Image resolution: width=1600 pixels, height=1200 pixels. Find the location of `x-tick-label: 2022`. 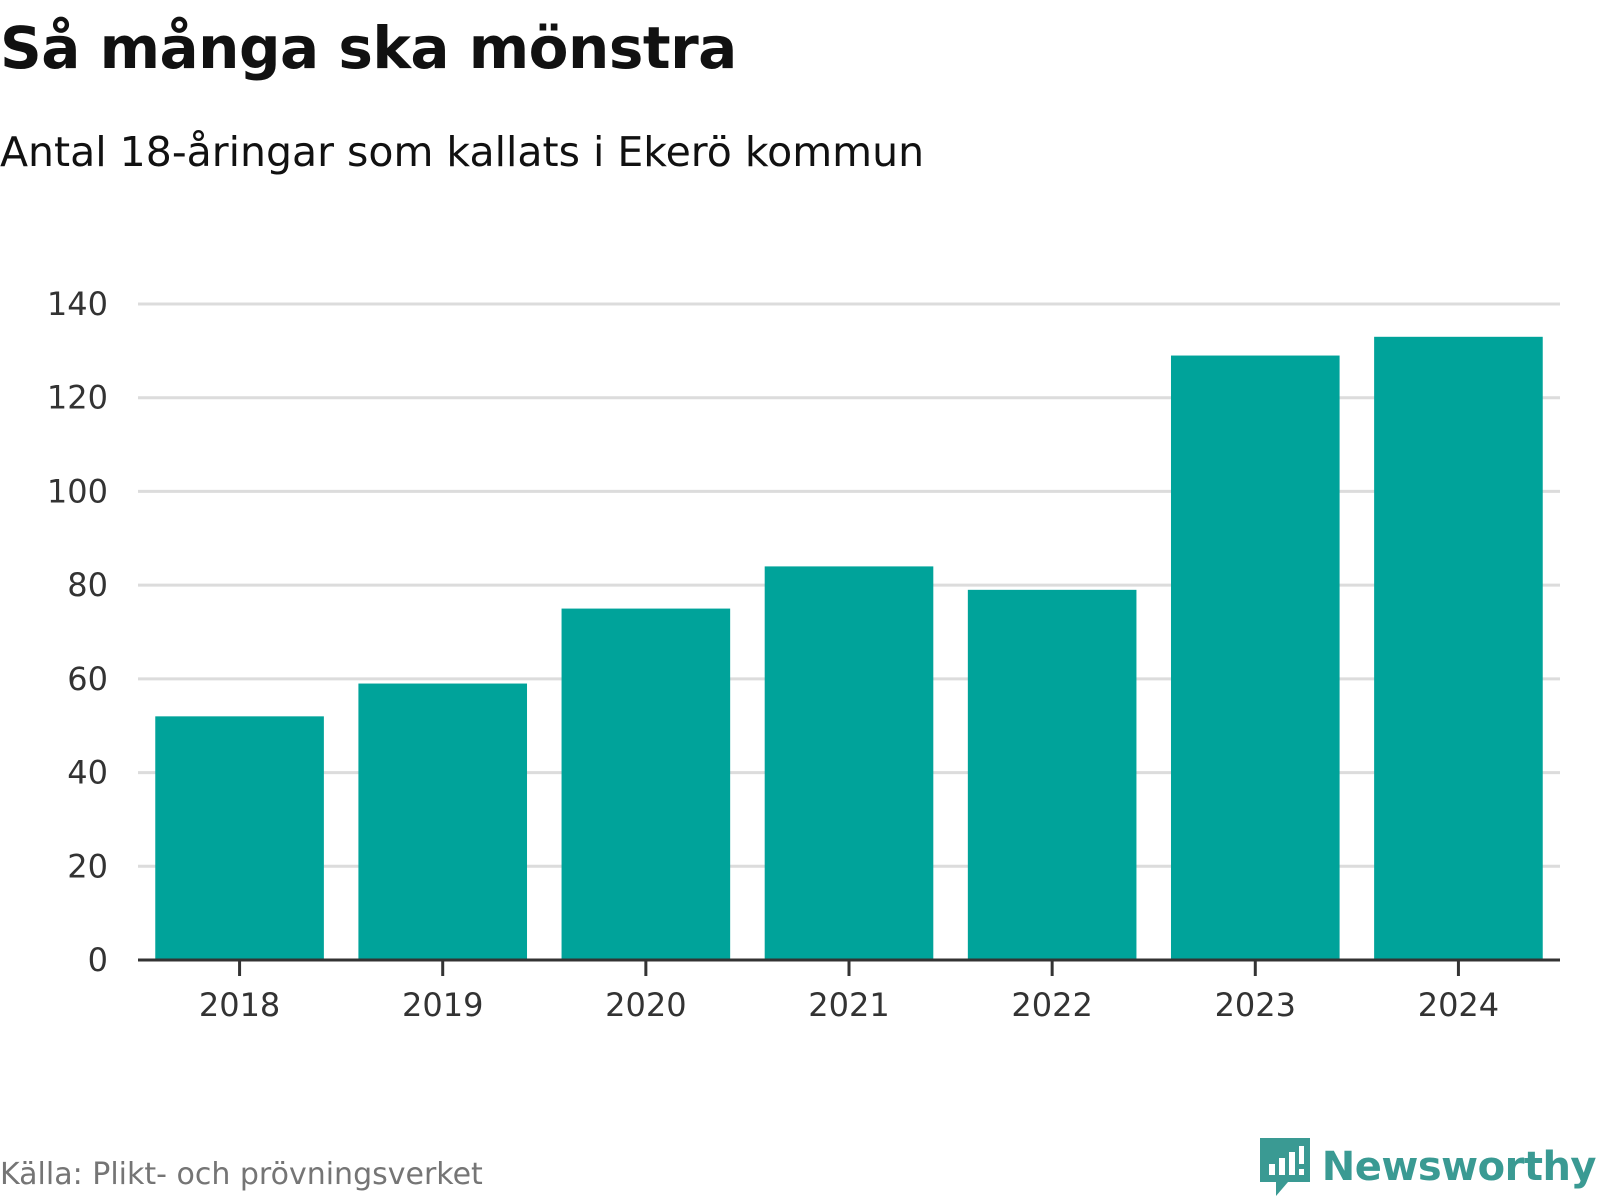

x-tick-label: 2022 is located at coordinates (1051, 1005).